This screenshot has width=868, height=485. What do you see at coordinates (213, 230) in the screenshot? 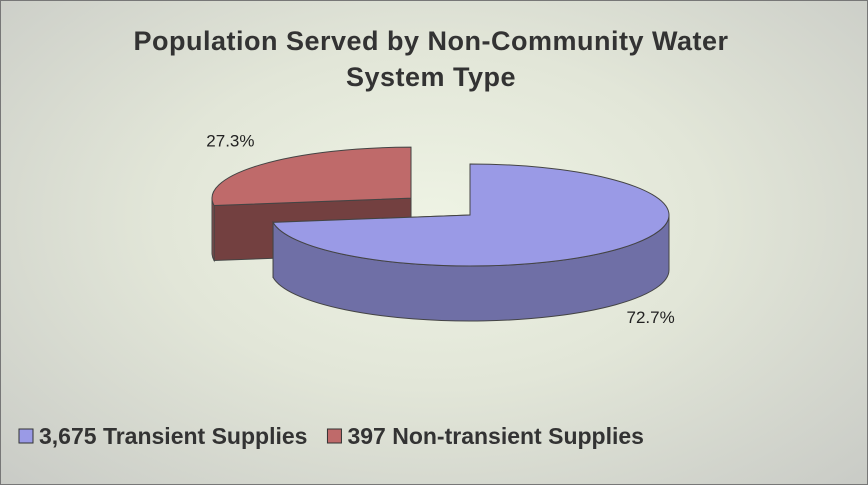
I see `slice-side` at bounding box center [213, 230].